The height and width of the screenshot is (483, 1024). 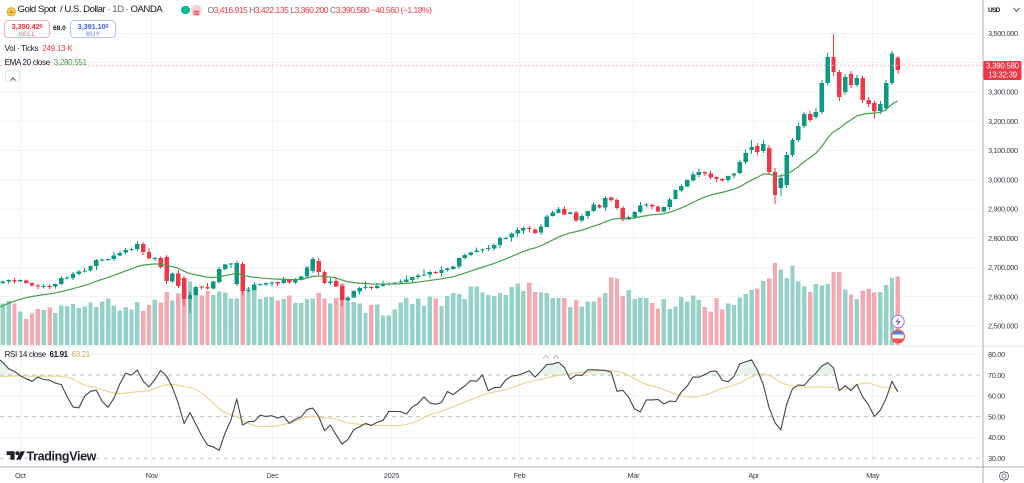 I want to click on svg-text: Apr, so click(x=753, y=475).